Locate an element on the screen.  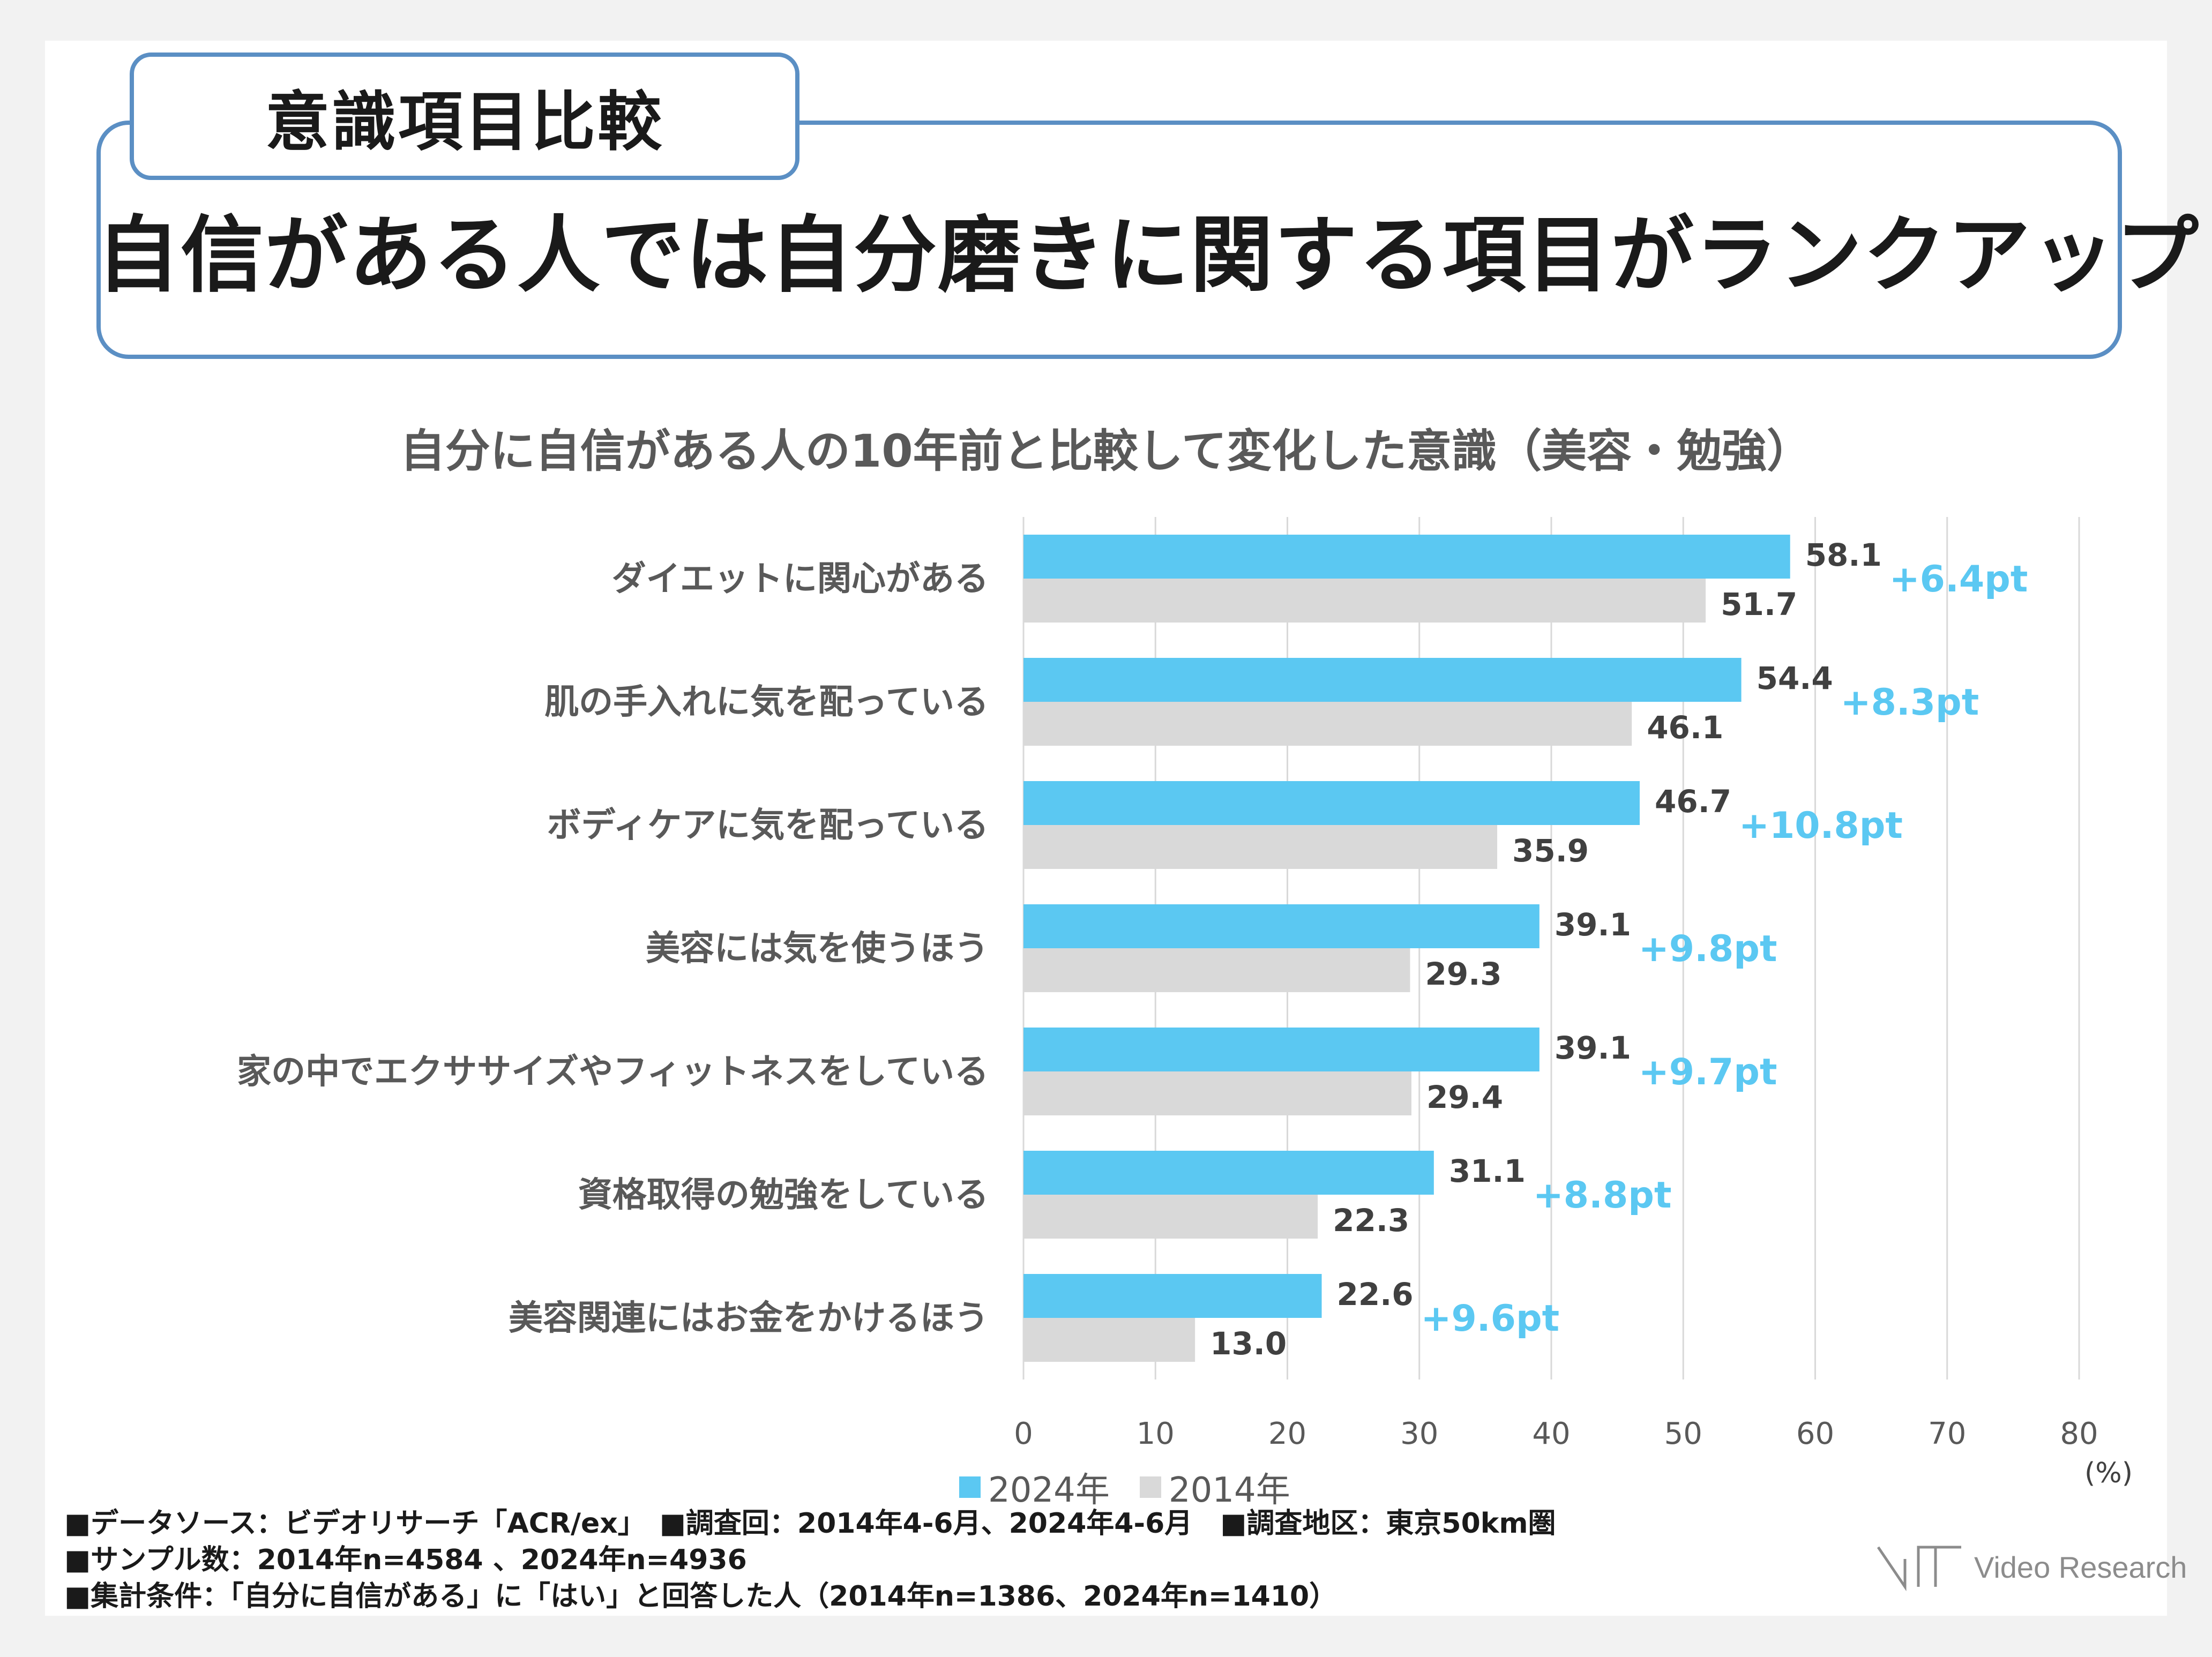
category-label: 美容関連にはお金をかけるほう is located at coordinates (749, 1318).